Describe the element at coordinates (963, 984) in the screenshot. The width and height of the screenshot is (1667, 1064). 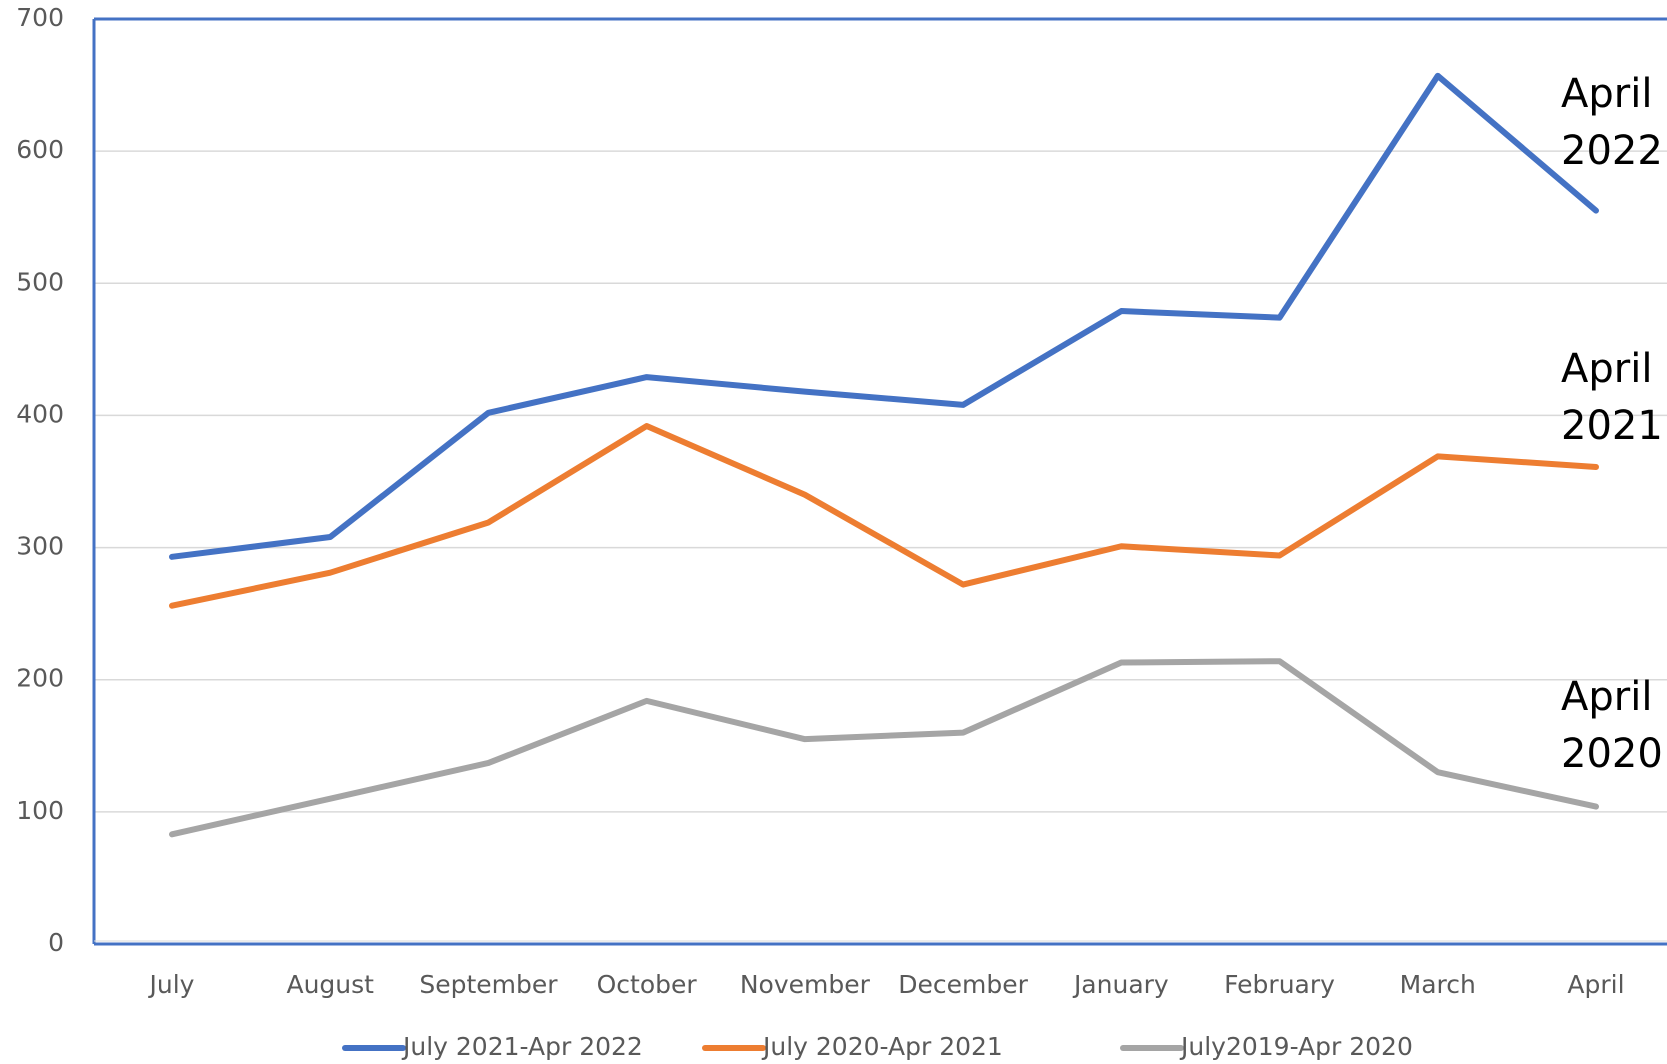
I see `x-tick-label: December` at that location.